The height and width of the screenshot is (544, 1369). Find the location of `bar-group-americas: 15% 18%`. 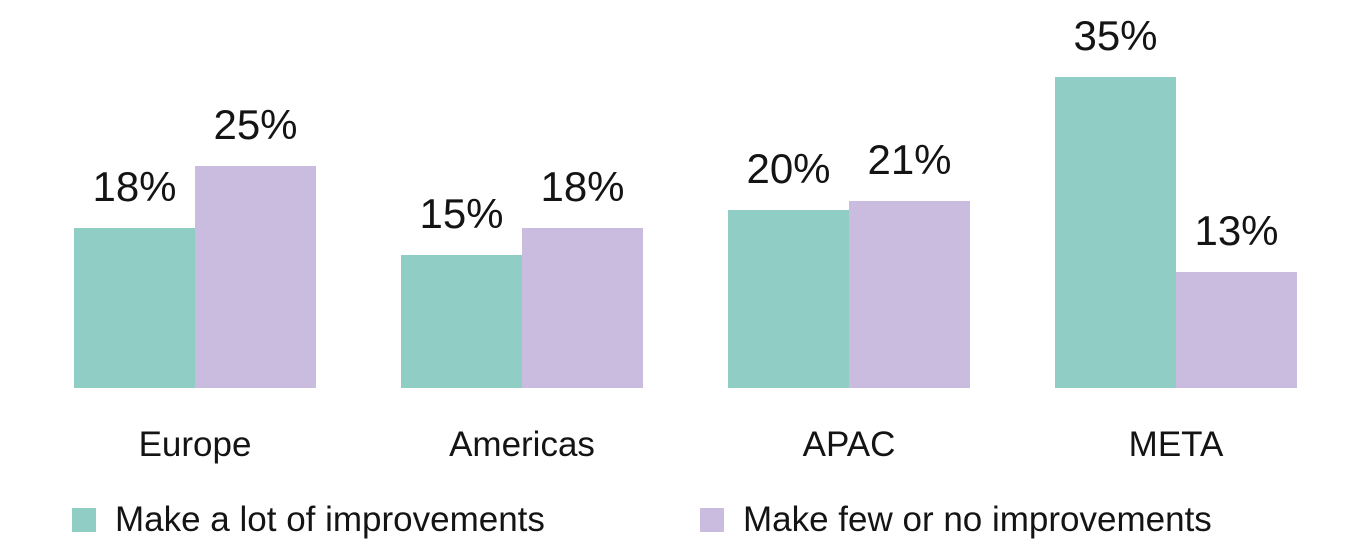

bar-group-americas: 15% 18% is located at coordinates (522, 276).